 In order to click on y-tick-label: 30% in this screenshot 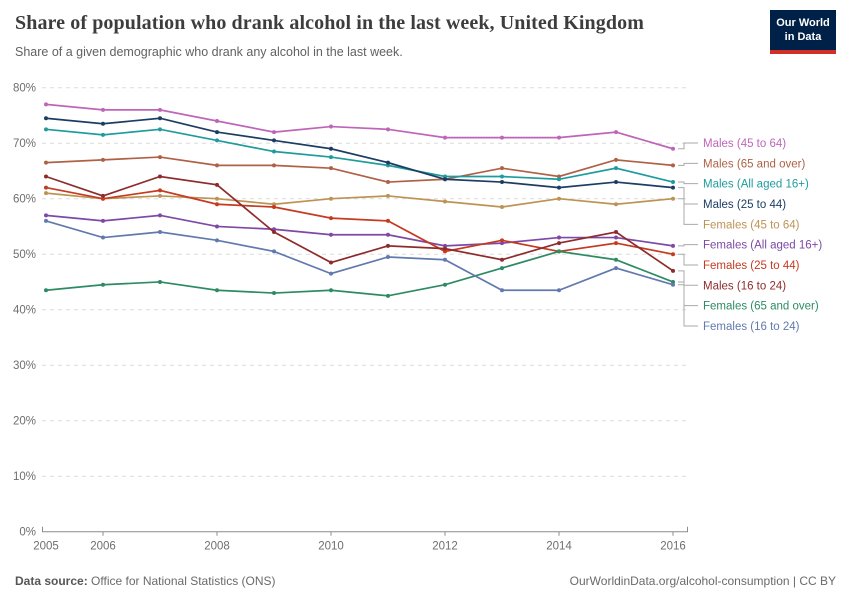, I will do `click(24, 366)`.